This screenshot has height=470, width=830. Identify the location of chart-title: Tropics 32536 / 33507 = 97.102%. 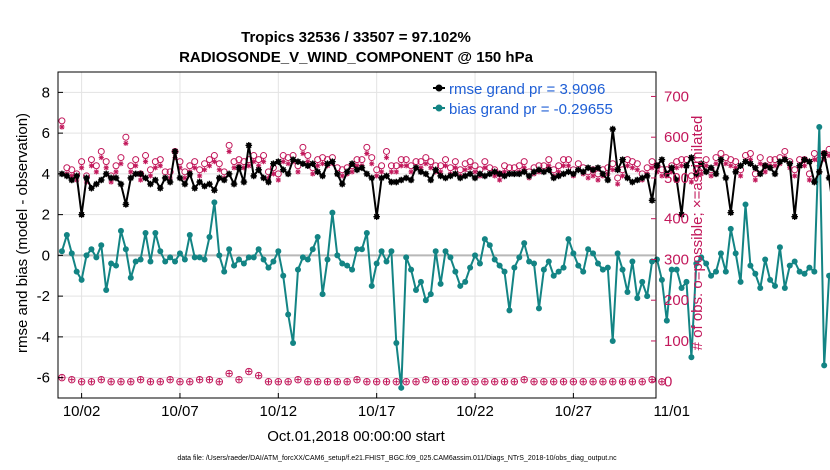
(356, 37).